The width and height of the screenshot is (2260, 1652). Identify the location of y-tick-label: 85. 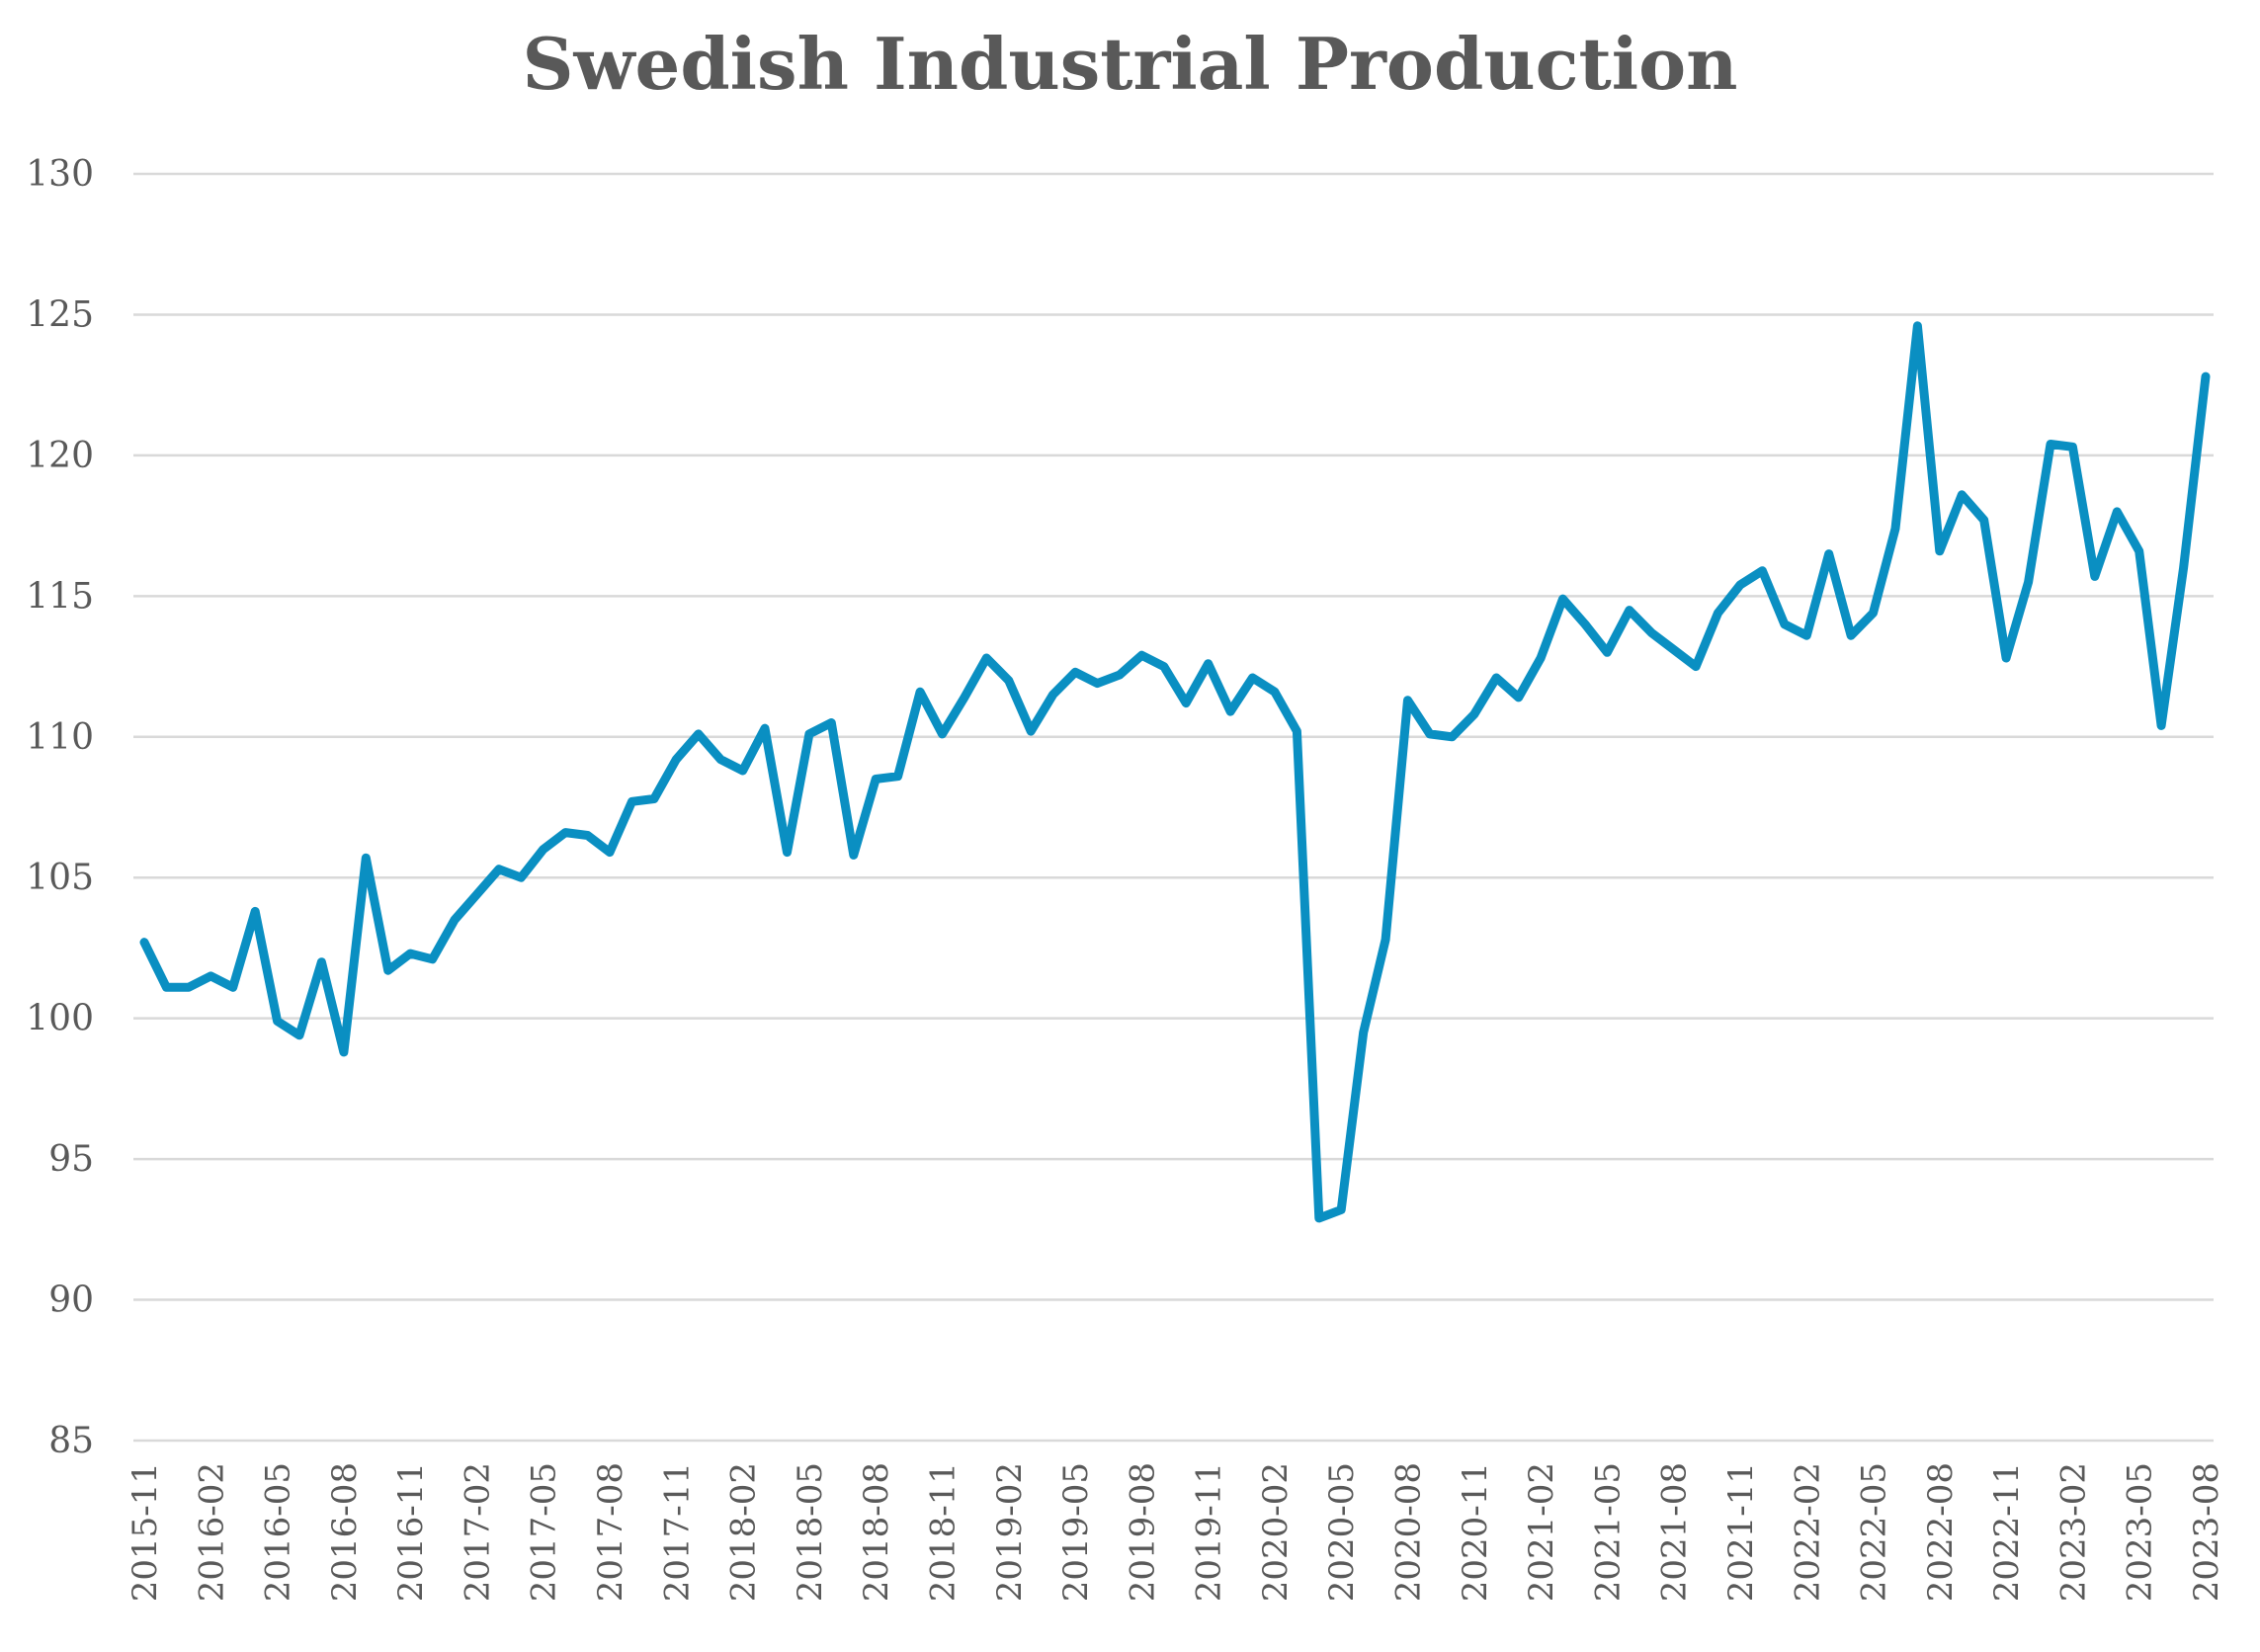
(71, 1441).